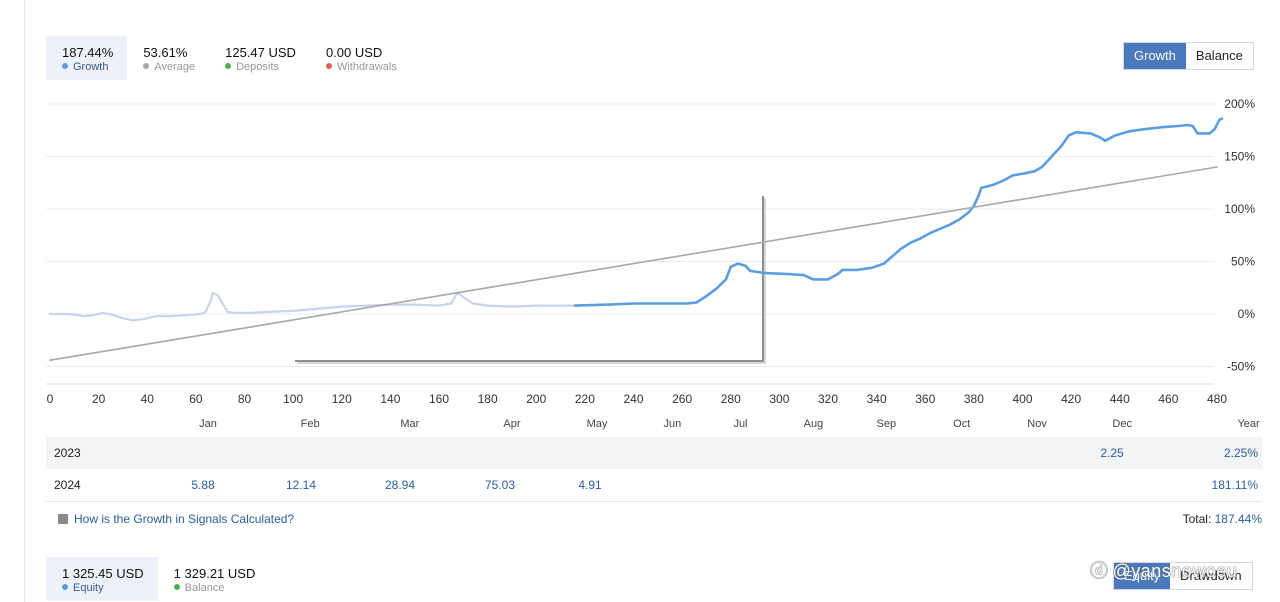 The width and height of the screenshot is (1280, 602). Describe the element at coordinates (208, 424) in the screenshot. I see `month-label: Jan` at that location.